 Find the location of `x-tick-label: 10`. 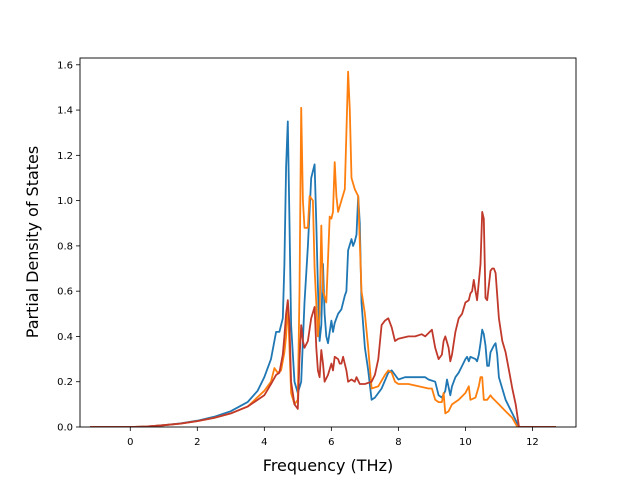

x-tick-label: 10 is located at coordinates (465, 442).